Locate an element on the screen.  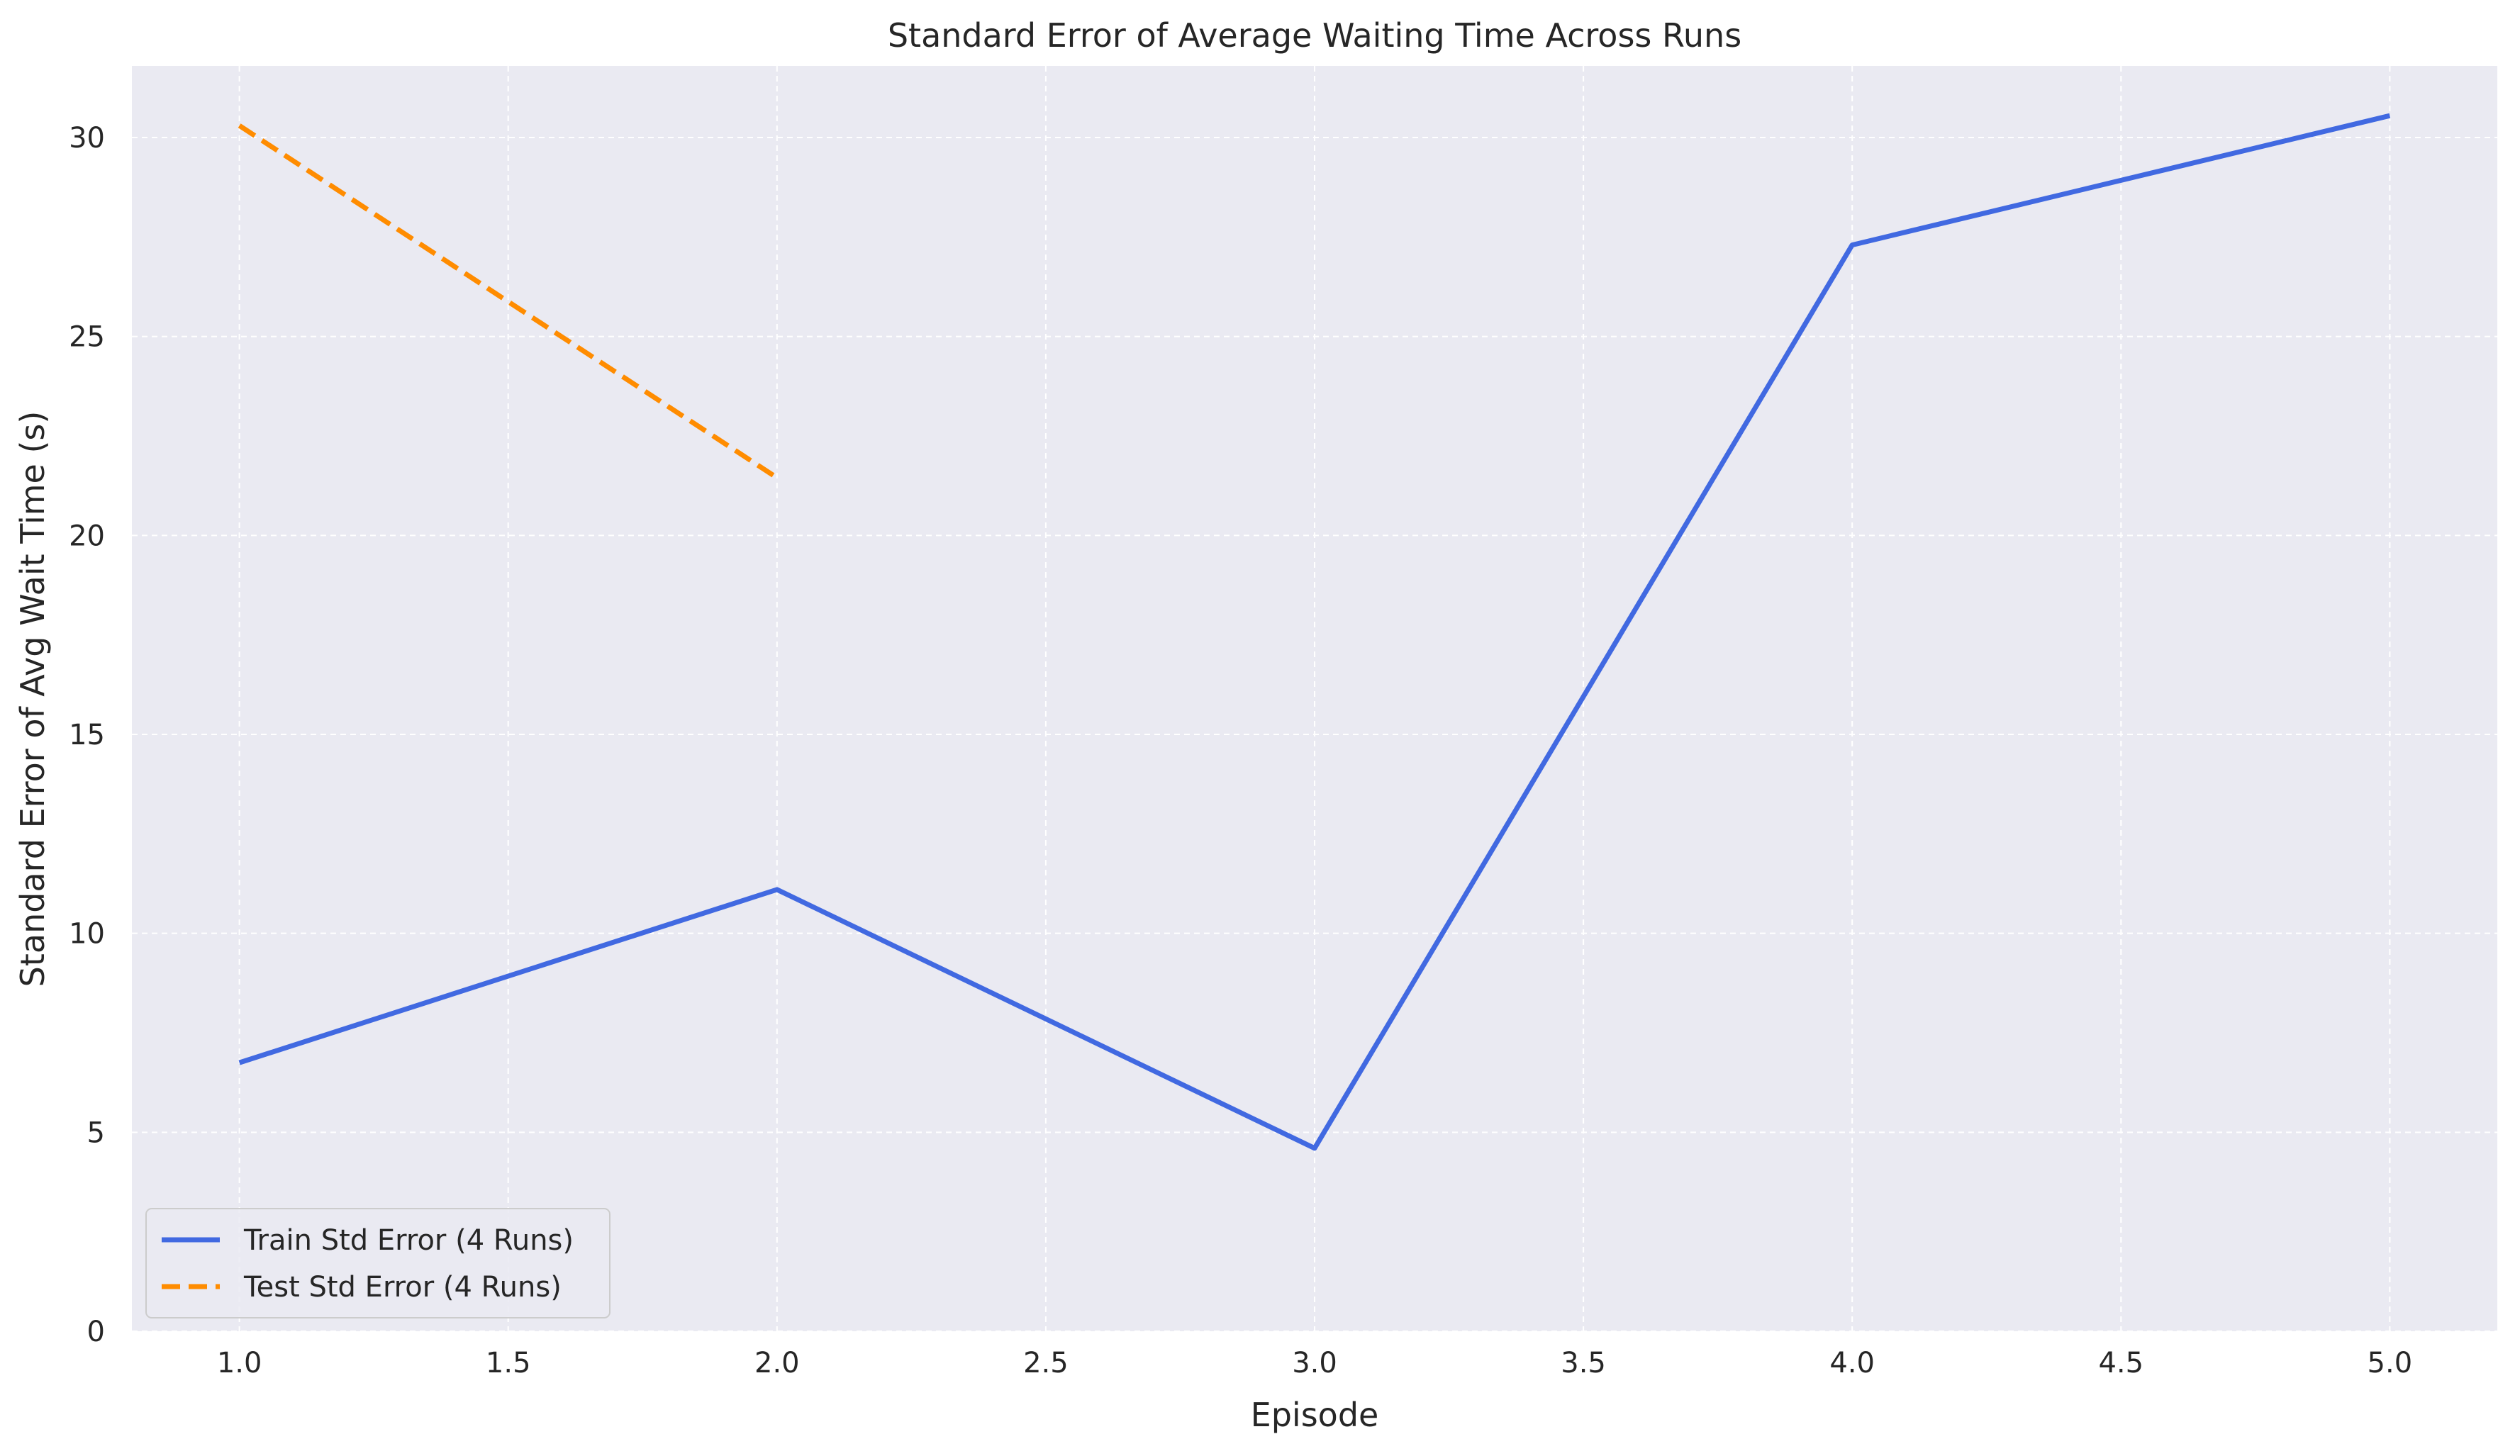
x-tick-label: 1.5 is located at coordinates (508, 1363).